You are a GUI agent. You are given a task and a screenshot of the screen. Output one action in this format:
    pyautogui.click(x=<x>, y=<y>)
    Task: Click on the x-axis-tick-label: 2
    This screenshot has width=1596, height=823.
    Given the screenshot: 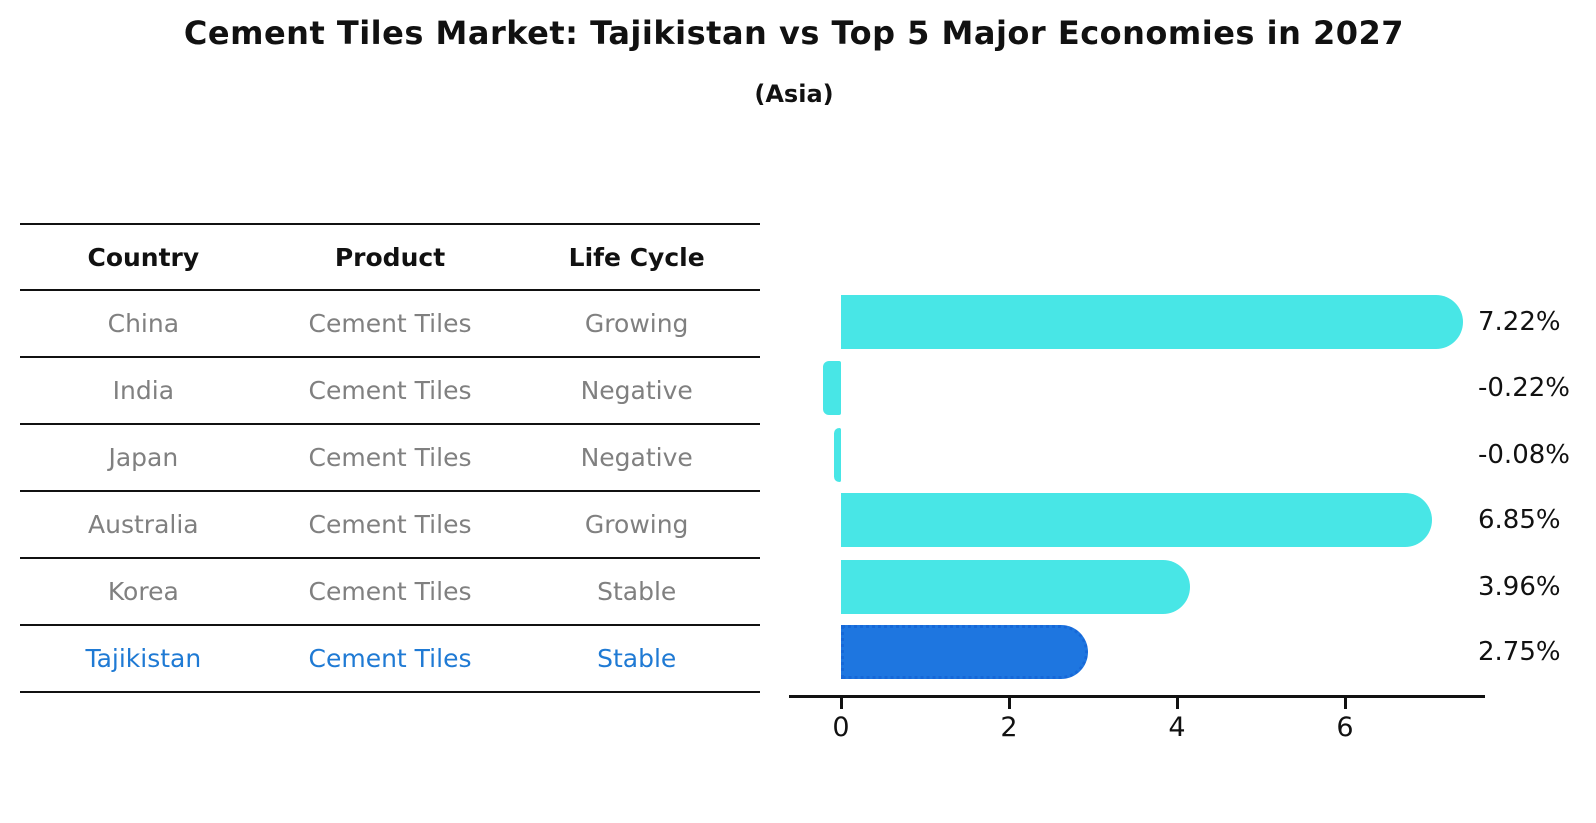 What is the action you would take?
    pyautogui.click(x=1009, y=727)
    